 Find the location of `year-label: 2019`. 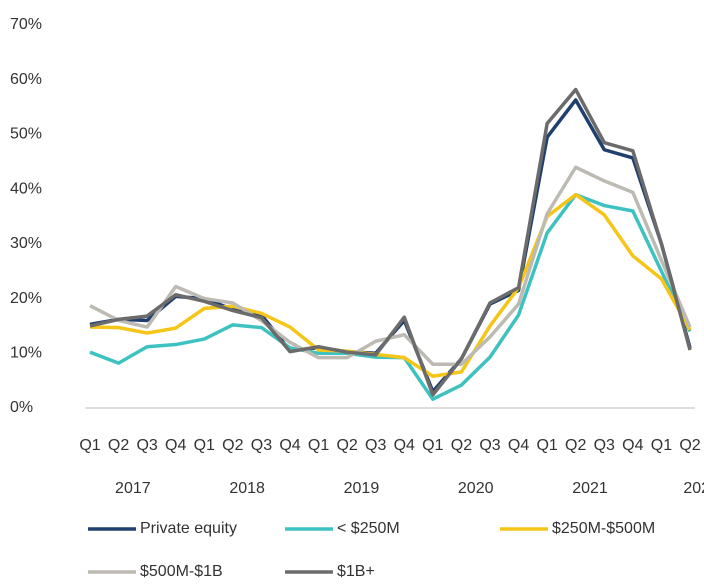

year-label: 2019 is located at coordinates (362, 488).